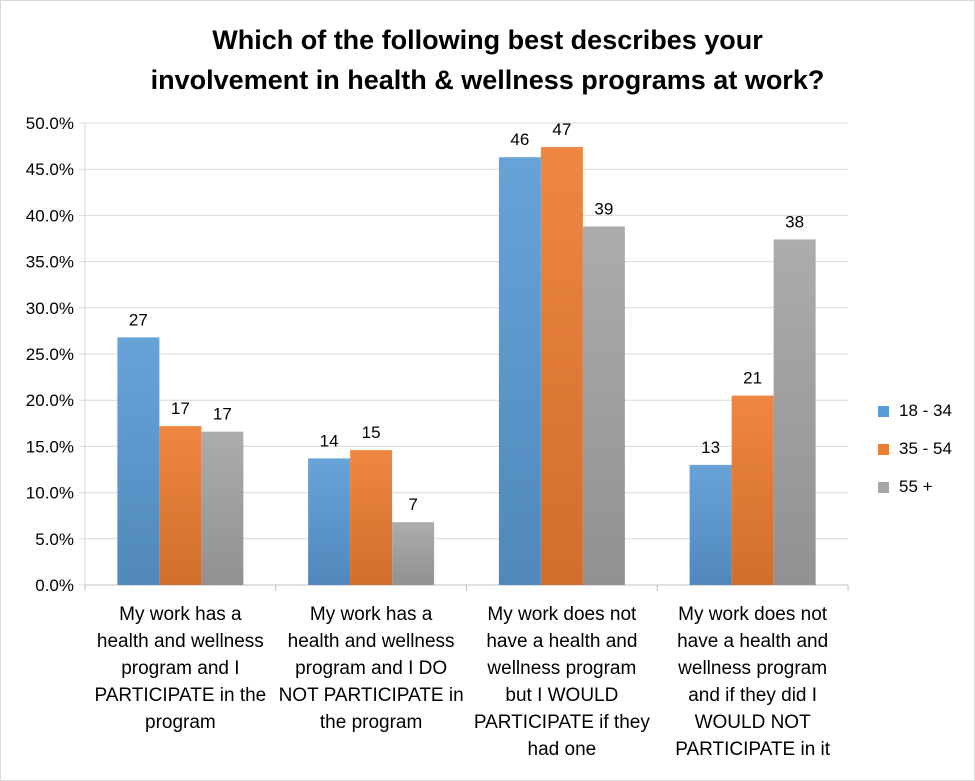 The image size is (975, 781). I want to click on data-label: 13, so click(710, 447).